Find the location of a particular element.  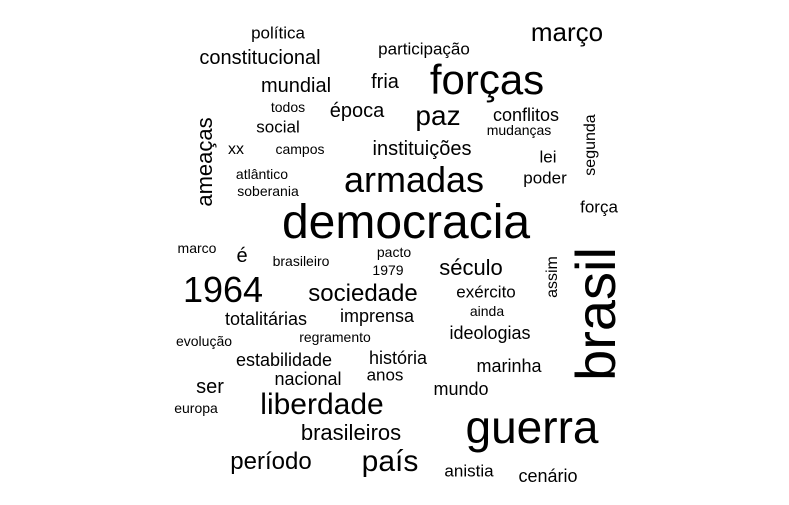

word-todos: todos is located at coordinates (288, 107).